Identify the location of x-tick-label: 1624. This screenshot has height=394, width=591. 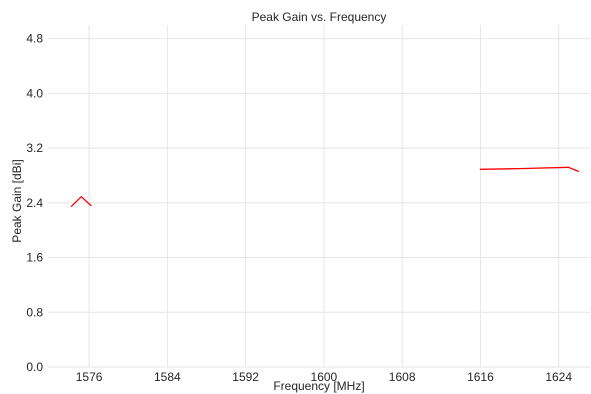
(558, 377).